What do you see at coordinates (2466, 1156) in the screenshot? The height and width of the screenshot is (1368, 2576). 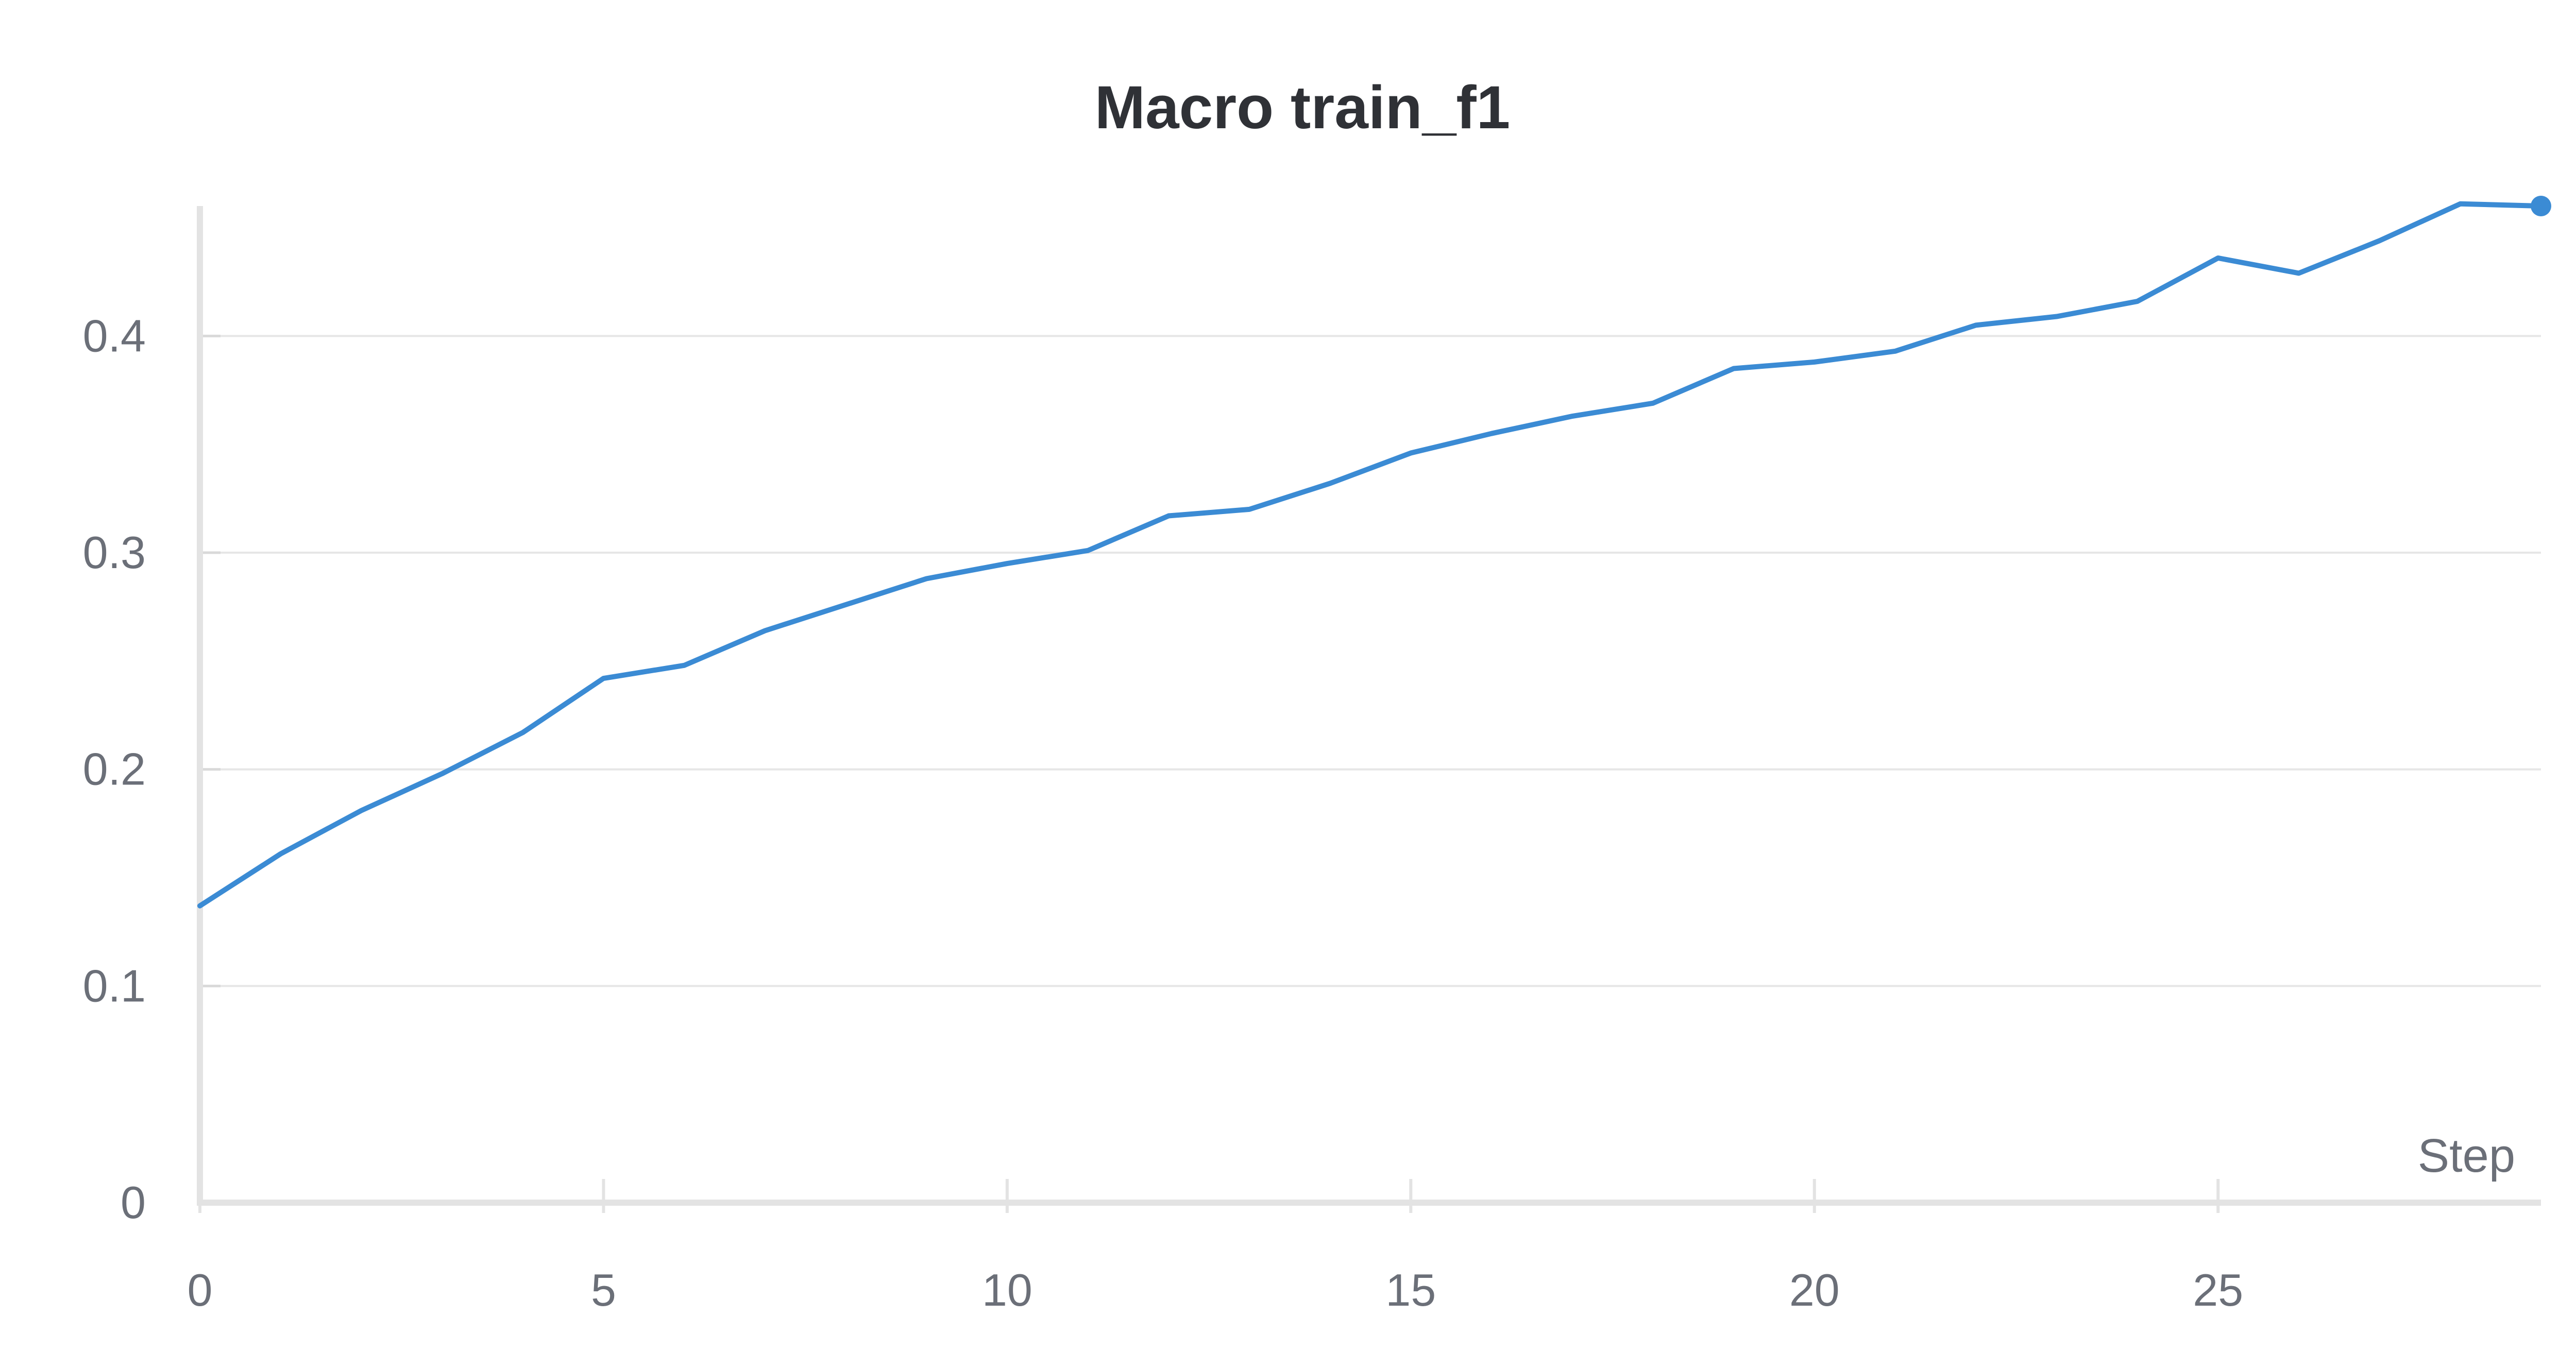 I see `x-axis-label: Step` at bounding box center [2466, 1156].